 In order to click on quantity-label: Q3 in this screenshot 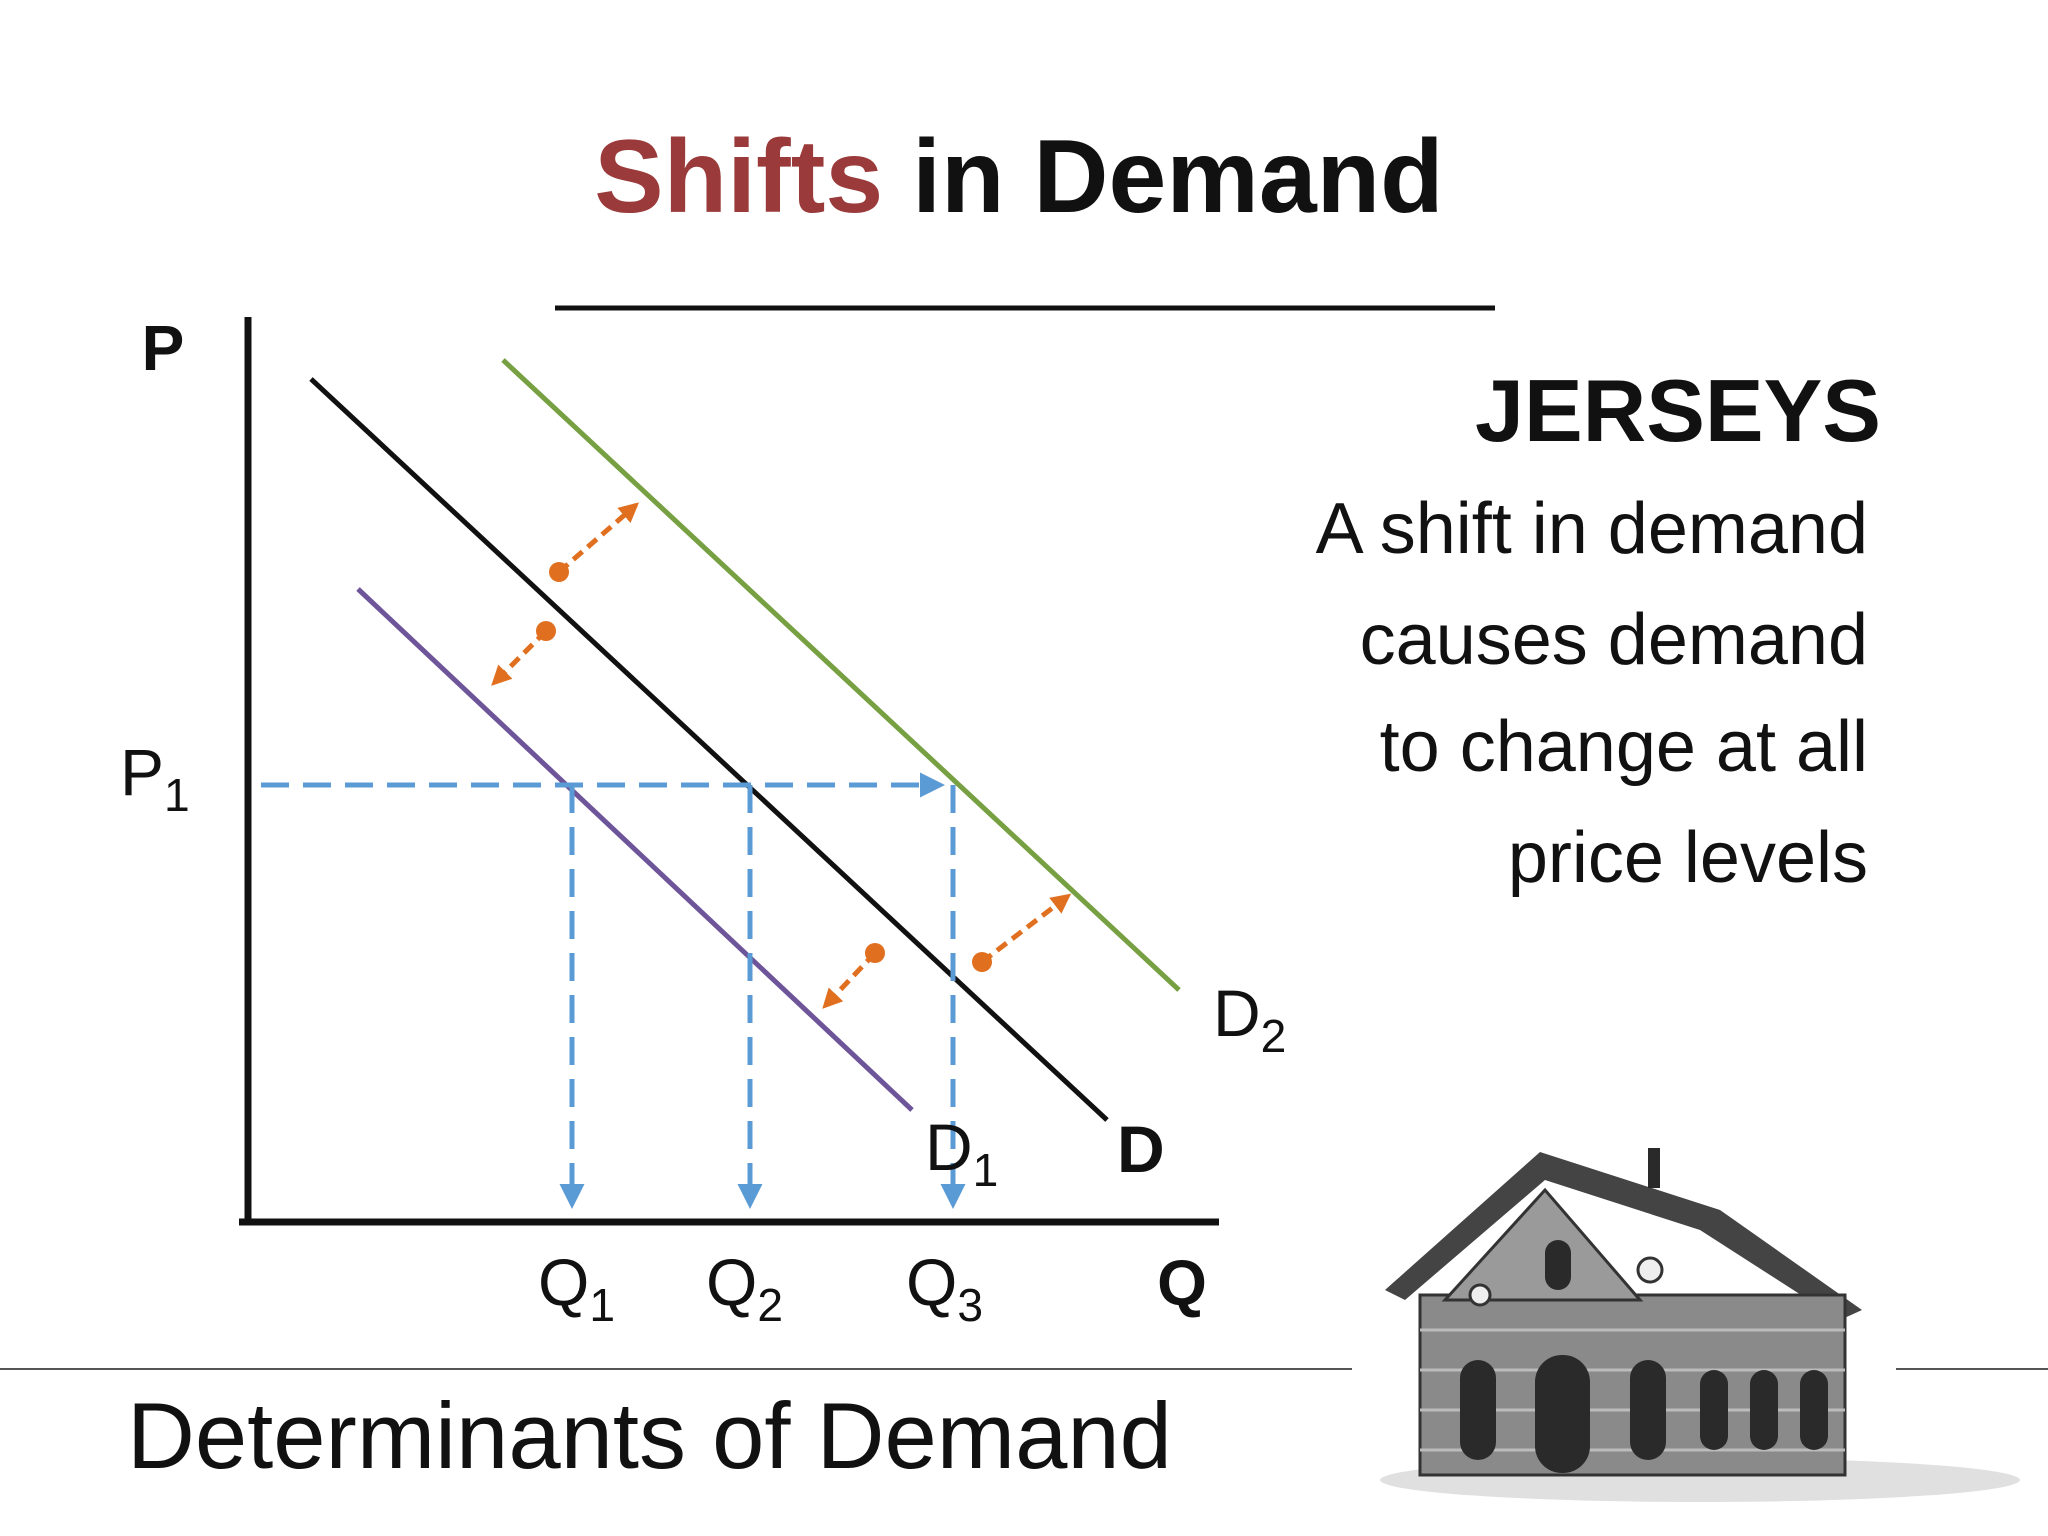, I will do `click(944, 1288)`.